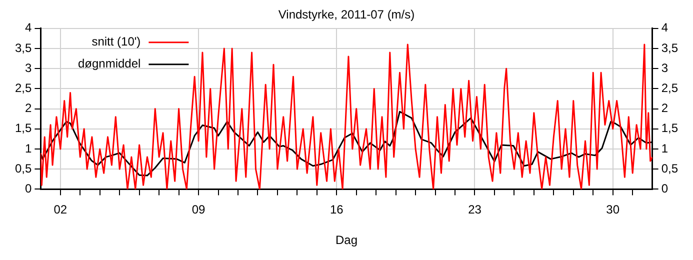 The image size is (693, 260). Describe the element at coordinates (28, 27) in the screenshot. I see `y-tick-label: 4` at that location.